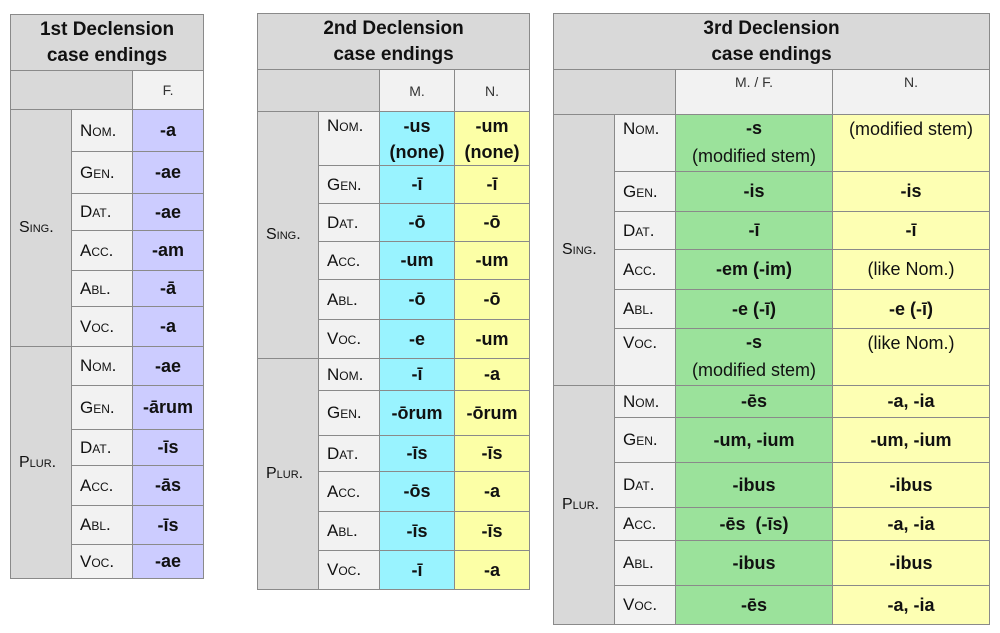 This screenshot has height=633, width=1000. What do you see at coordinates (417, 491) in the screenshot?
I see `ending-cell: -ōs` at bounding box center [417, 491].